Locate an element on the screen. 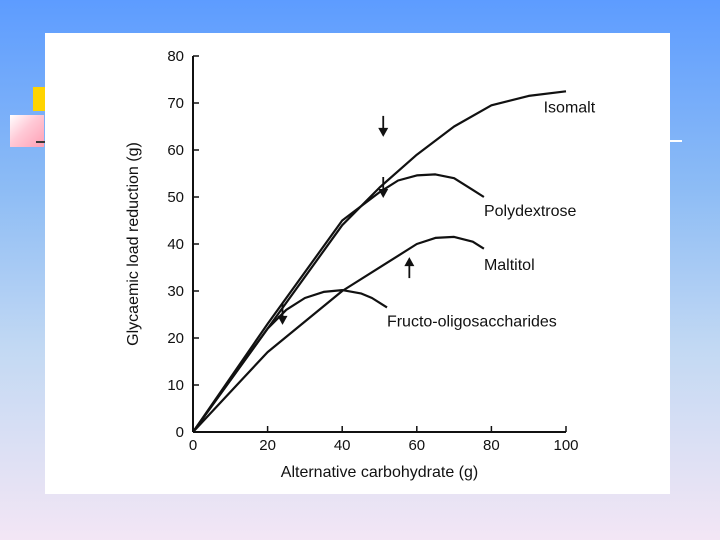 The image size is (720, 540). series-label: Maltitol is located at coordinates (509, 265).